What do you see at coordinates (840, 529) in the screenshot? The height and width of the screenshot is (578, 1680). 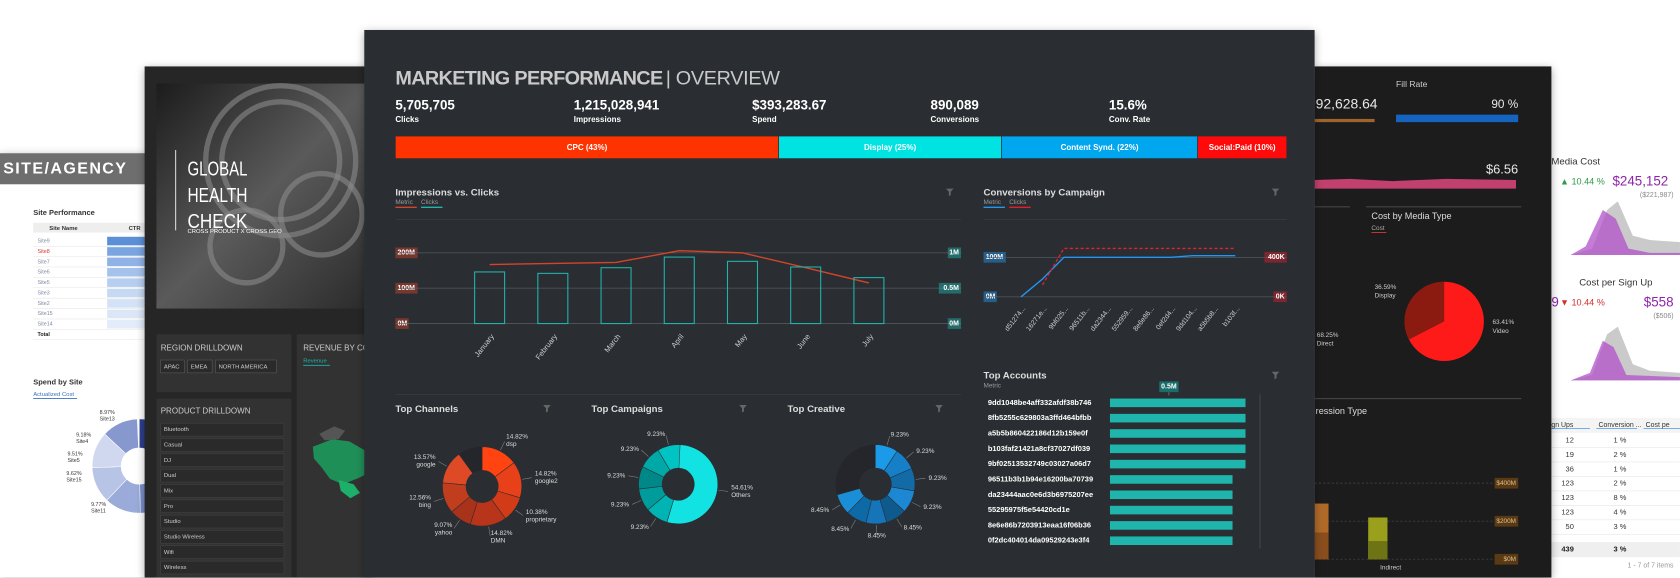 I see `slice-label: 8.45%` at bounding box center [840, 529].